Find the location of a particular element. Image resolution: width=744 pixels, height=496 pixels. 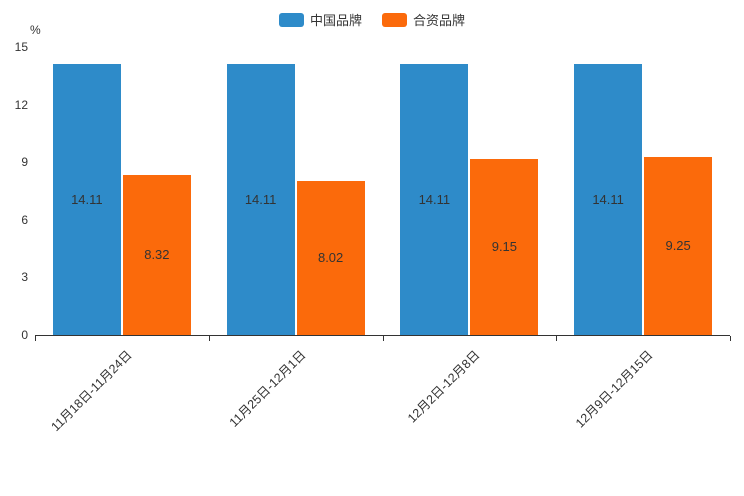

x-axis-line is located at coordinates (382, 335).